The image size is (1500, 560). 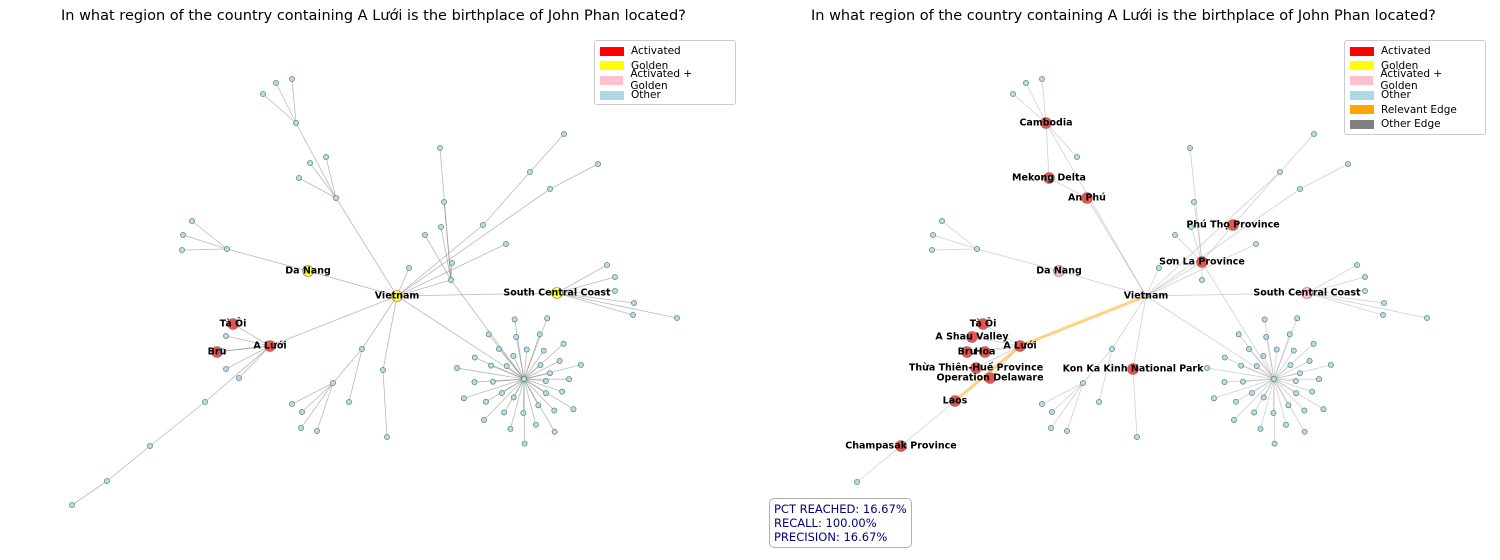 I want to click on label-bru: Bru, so click(x=967, y=352).